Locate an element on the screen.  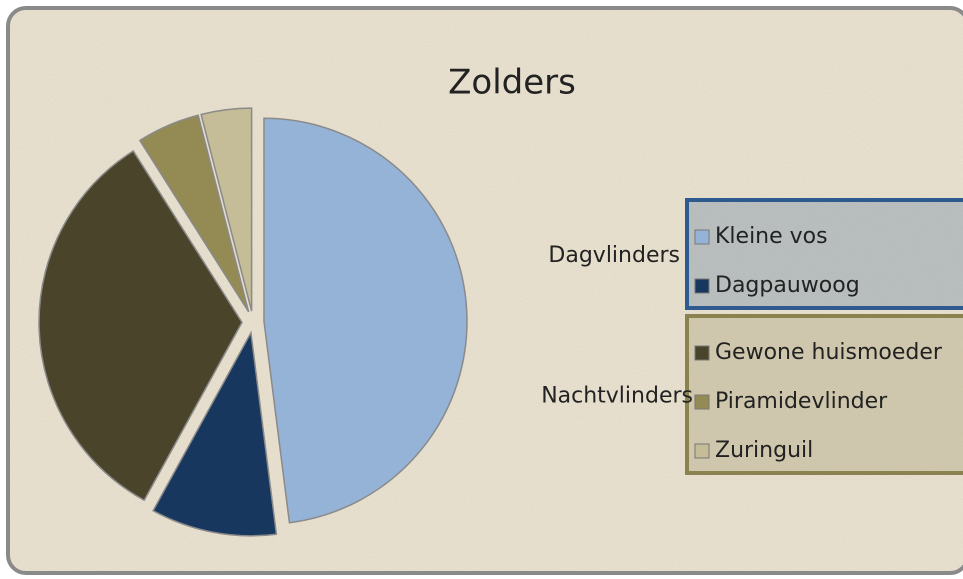
legend-label: Gewone huismoeder is located at coordinates (829, 352).